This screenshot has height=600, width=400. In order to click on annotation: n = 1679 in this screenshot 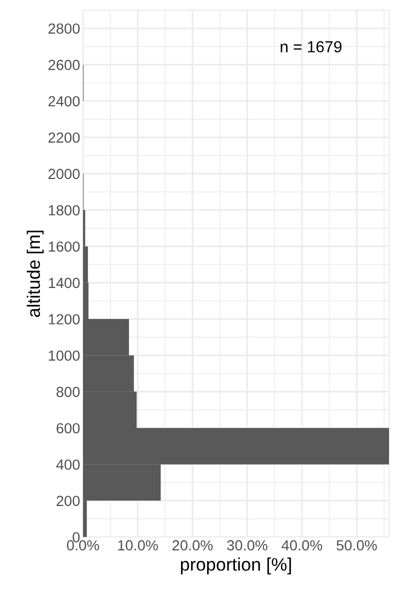, I will do `click(311, 46)`.